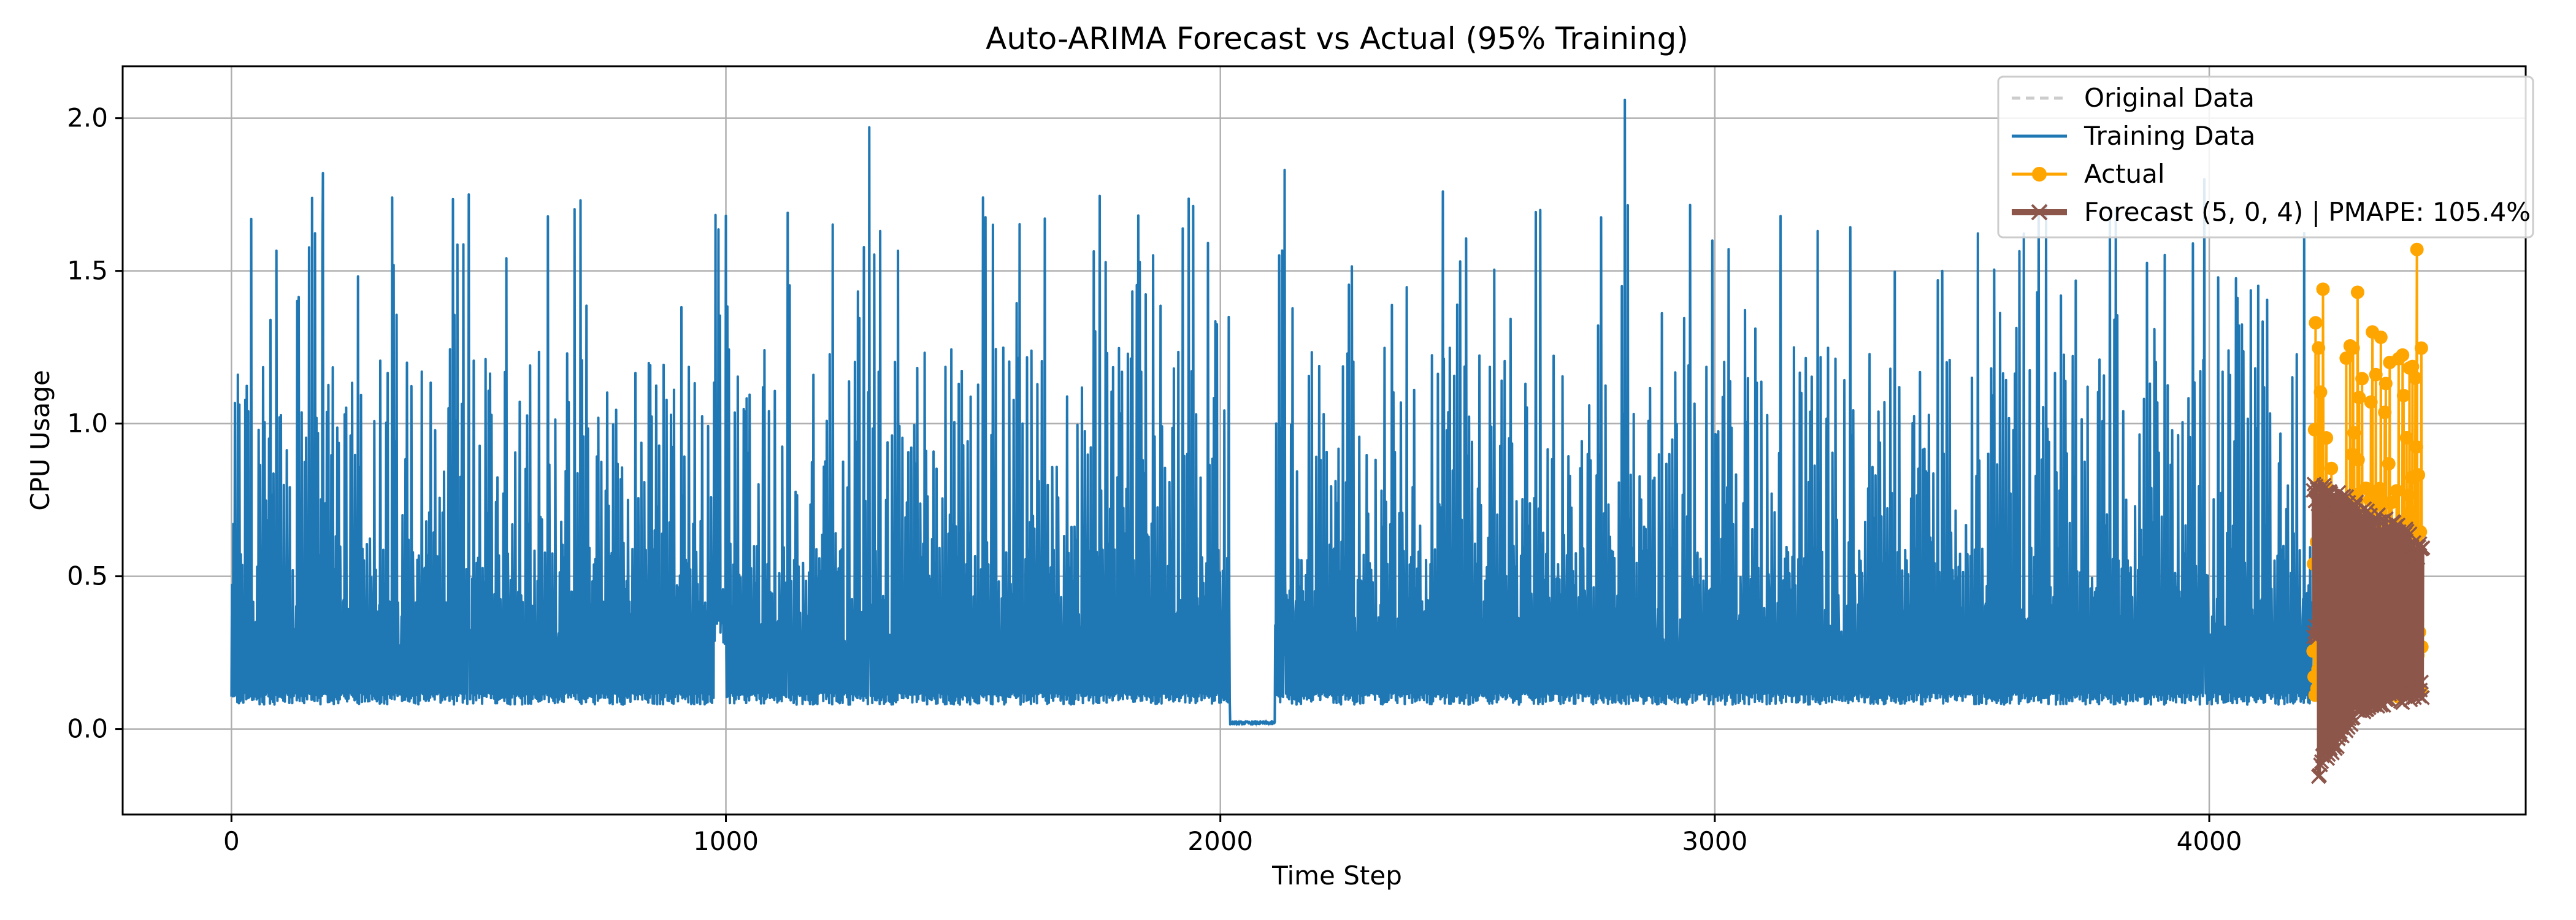 The image size is (2576, 920). Describe the element at coordinates (87, 729) in the screenshot. I see `y-tick-label: 0.0` at that location.